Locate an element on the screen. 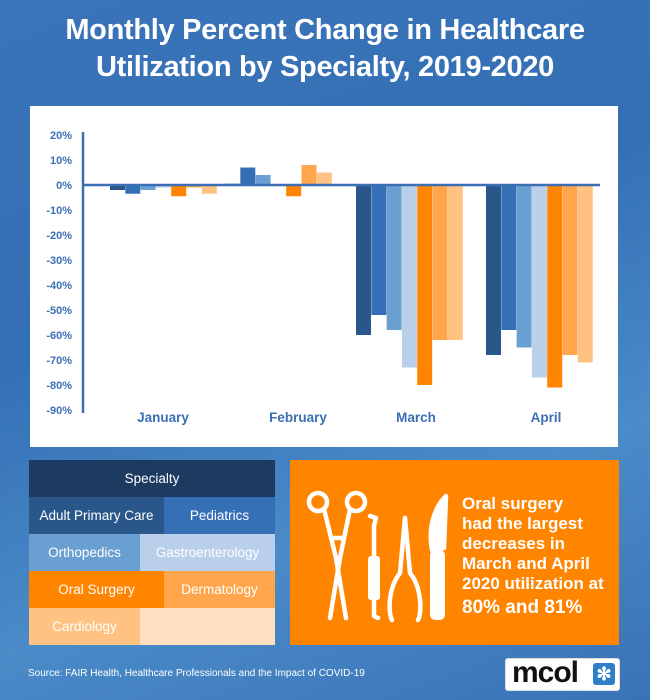 This screenshot has height=700, width=650. bar-orthopedics-april is located at coordinates (524, 266).